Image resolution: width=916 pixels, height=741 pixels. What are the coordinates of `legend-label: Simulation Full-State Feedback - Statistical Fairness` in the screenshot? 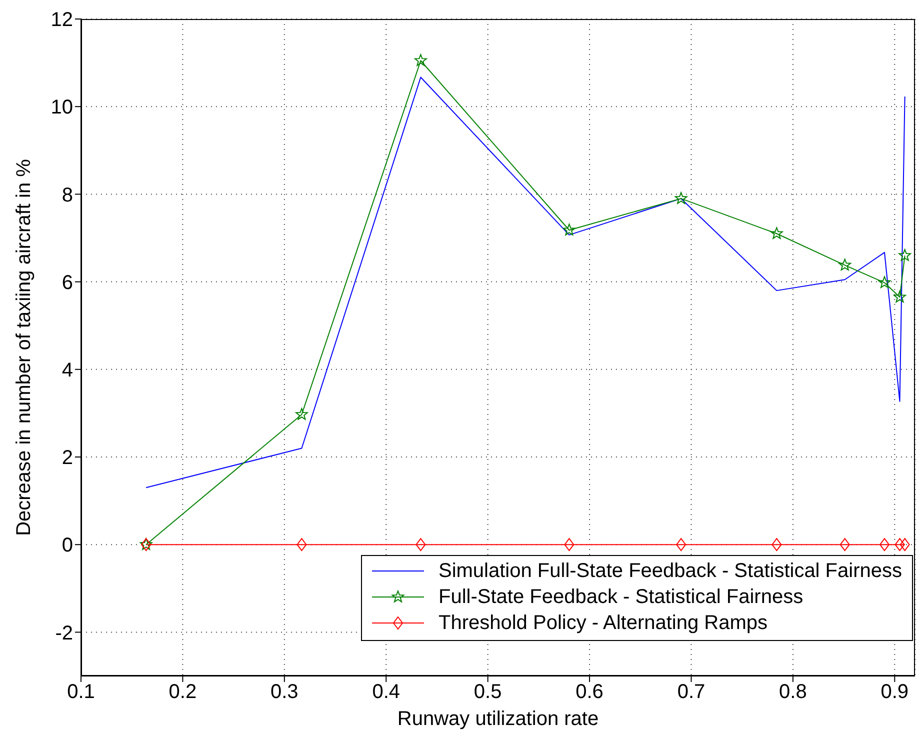 It's located at (670, 571).